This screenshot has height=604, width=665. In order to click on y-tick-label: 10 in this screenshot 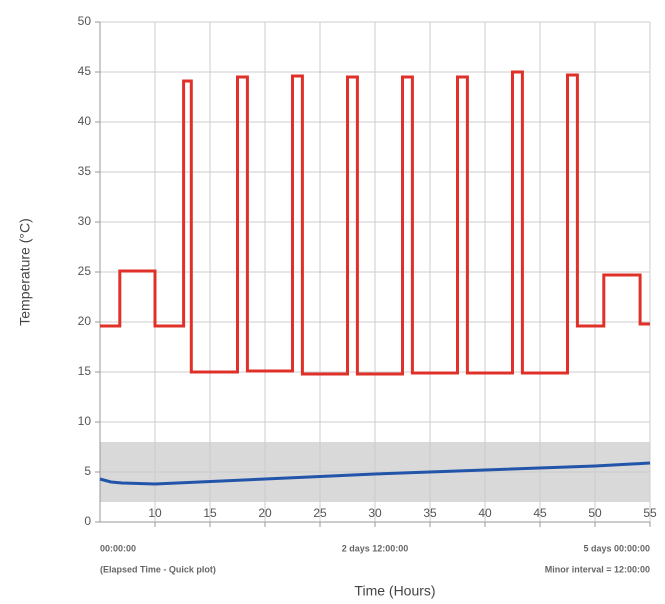, I will do `click(85, 421)`.